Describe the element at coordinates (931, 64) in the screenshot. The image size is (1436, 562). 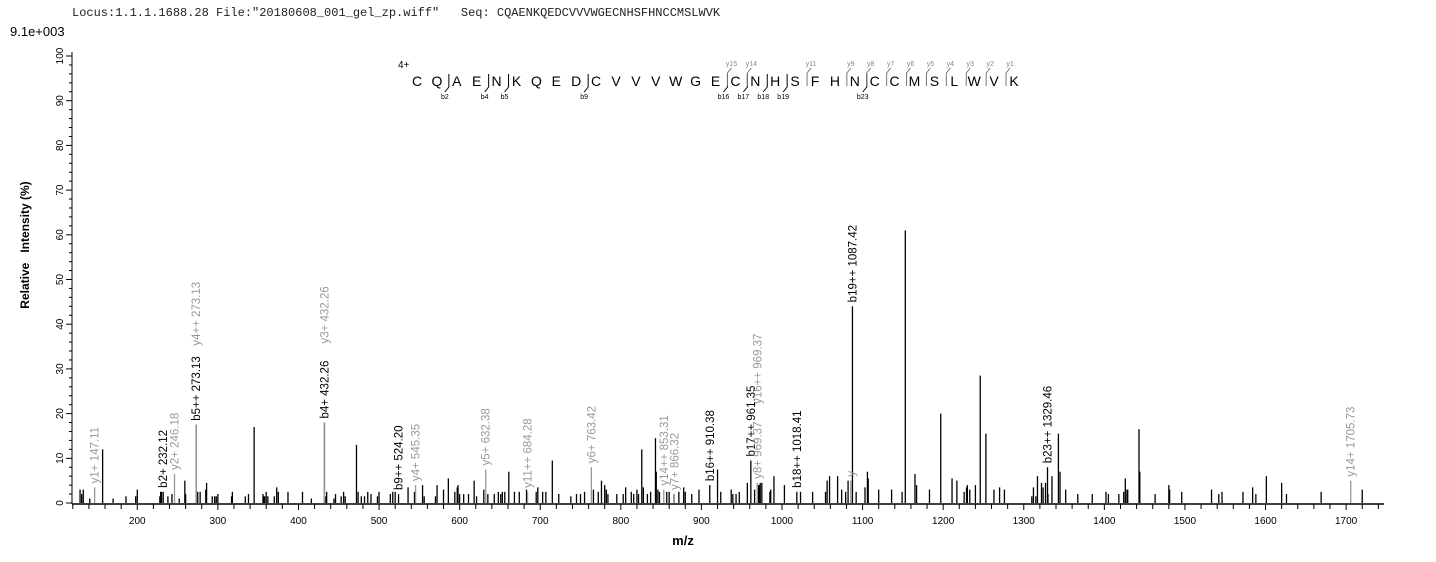
I see `y-ion-label: y5` at that location.